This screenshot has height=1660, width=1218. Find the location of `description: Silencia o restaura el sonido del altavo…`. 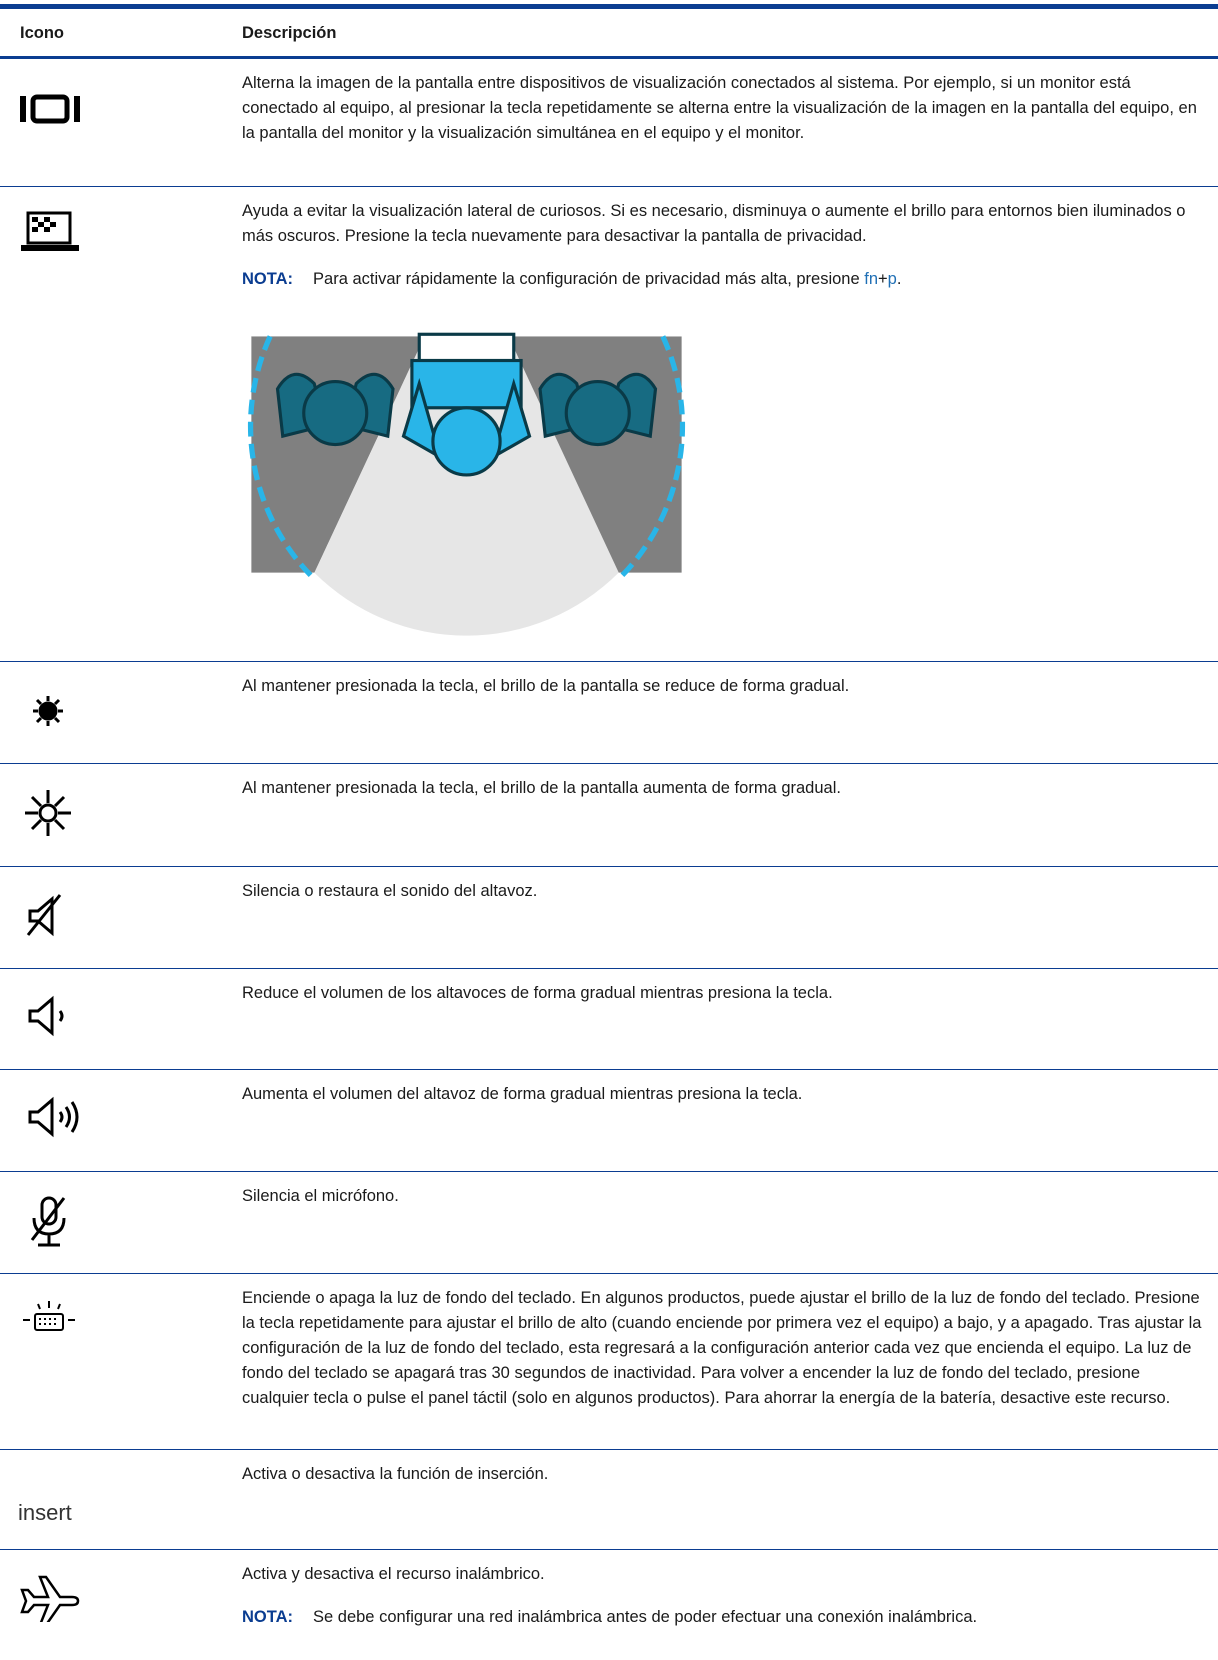

description: Silencia o restaura el sonido del altavo… is located at coordinates (390, 891).